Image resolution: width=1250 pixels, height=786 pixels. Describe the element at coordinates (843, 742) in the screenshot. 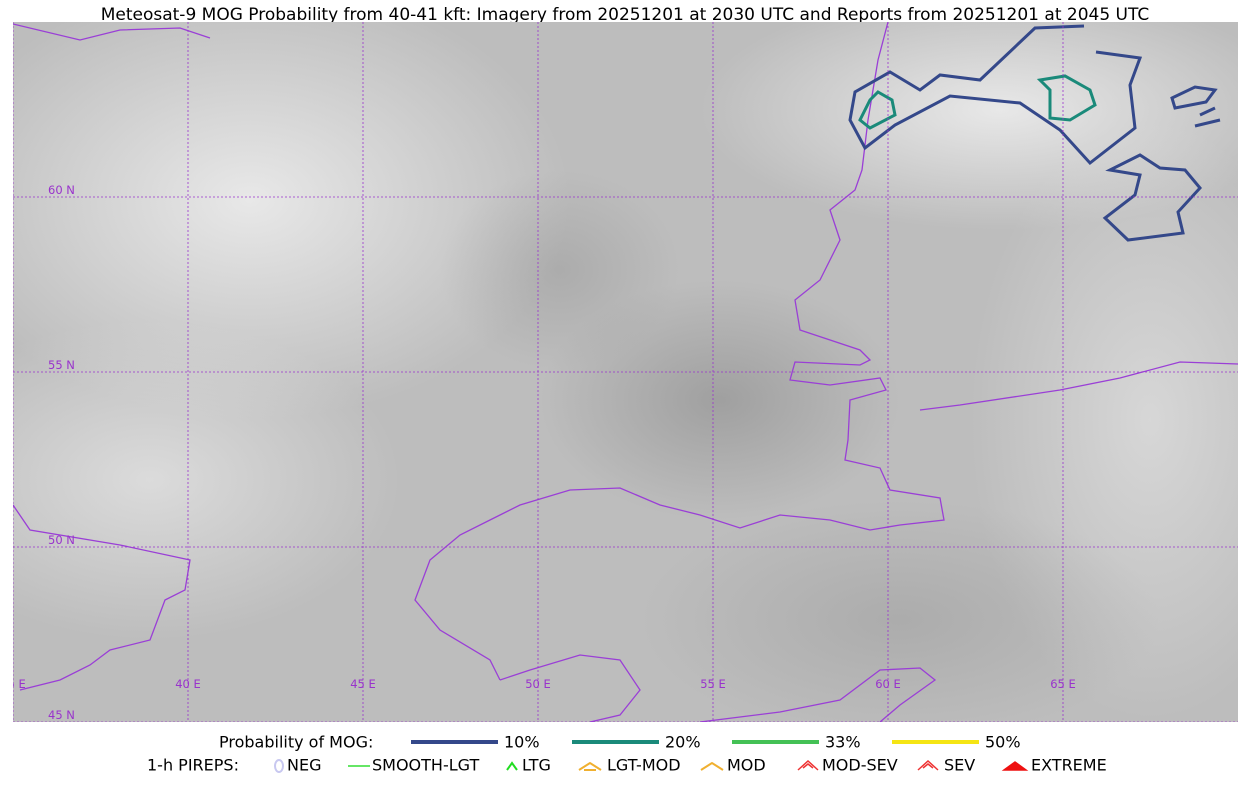

I see `legend-text: 33%` at that location.